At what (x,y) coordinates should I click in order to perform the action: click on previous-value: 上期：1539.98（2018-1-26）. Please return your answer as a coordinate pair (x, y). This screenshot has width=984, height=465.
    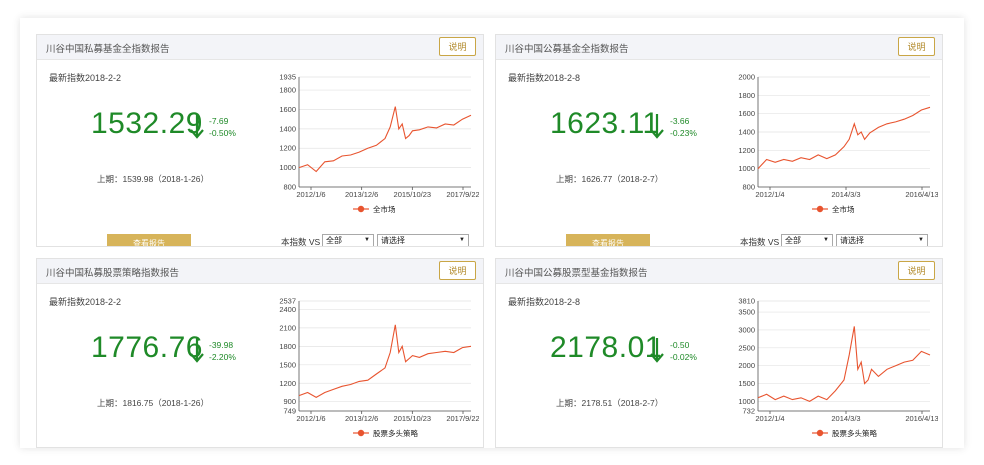
    Looking at the image, I should click on (153, 179).